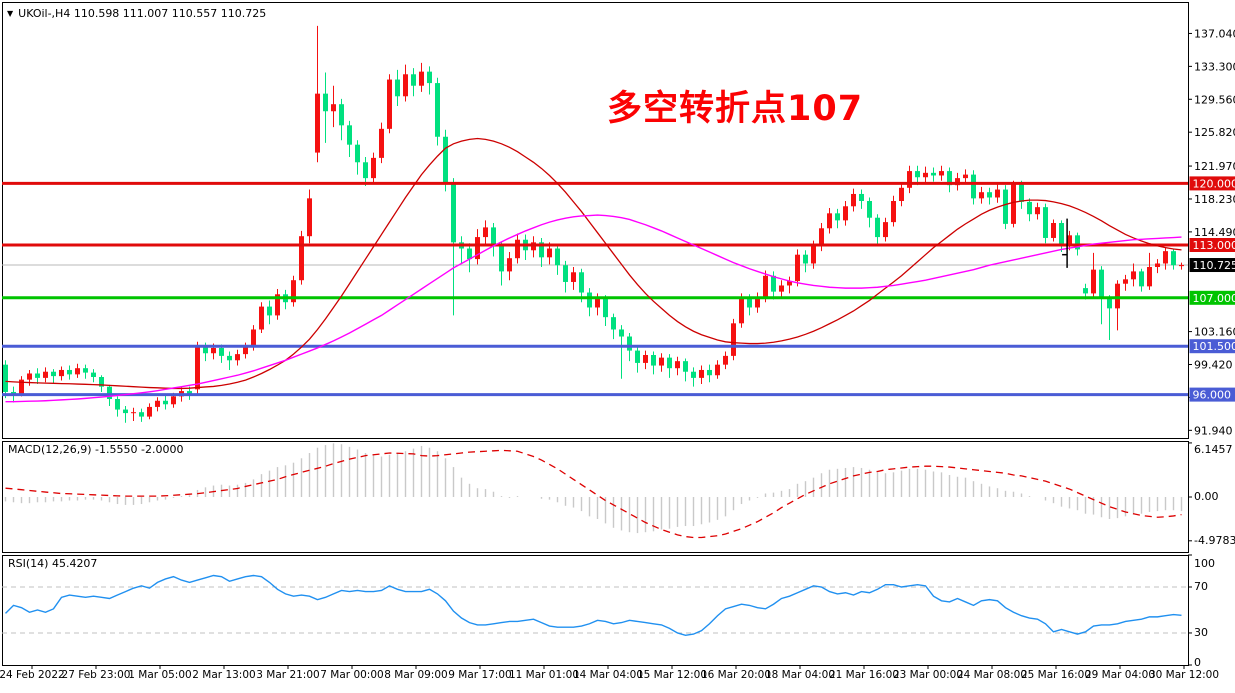  What do you see at coordinates (1197, 662) in the screenshot?
I see `rsi-tick-label: 0` at bounding box center [1197, 662].